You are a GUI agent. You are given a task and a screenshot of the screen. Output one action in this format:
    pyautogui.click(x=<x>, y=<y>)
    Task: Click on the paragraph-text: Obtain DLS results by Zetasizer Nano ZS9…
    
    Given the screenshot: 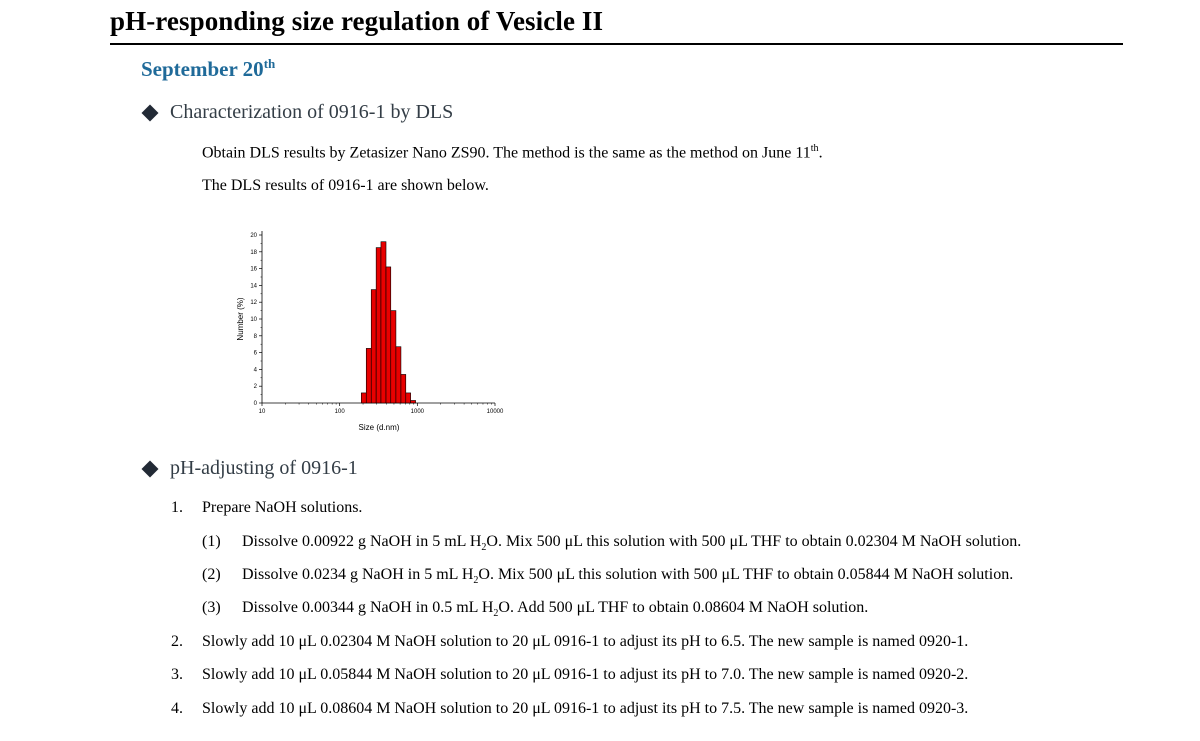 What is the action you would take?
    pyautogui.click(x=506, y=153)
    